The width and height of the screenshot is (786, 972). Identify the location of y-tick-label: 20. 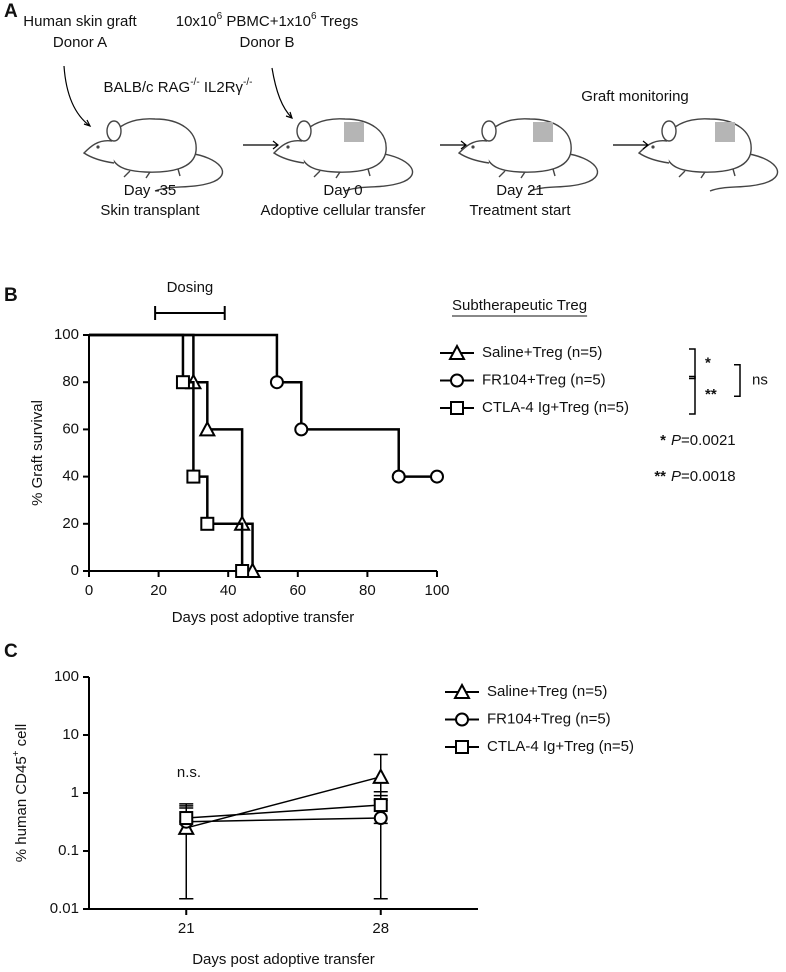
(70, 523).